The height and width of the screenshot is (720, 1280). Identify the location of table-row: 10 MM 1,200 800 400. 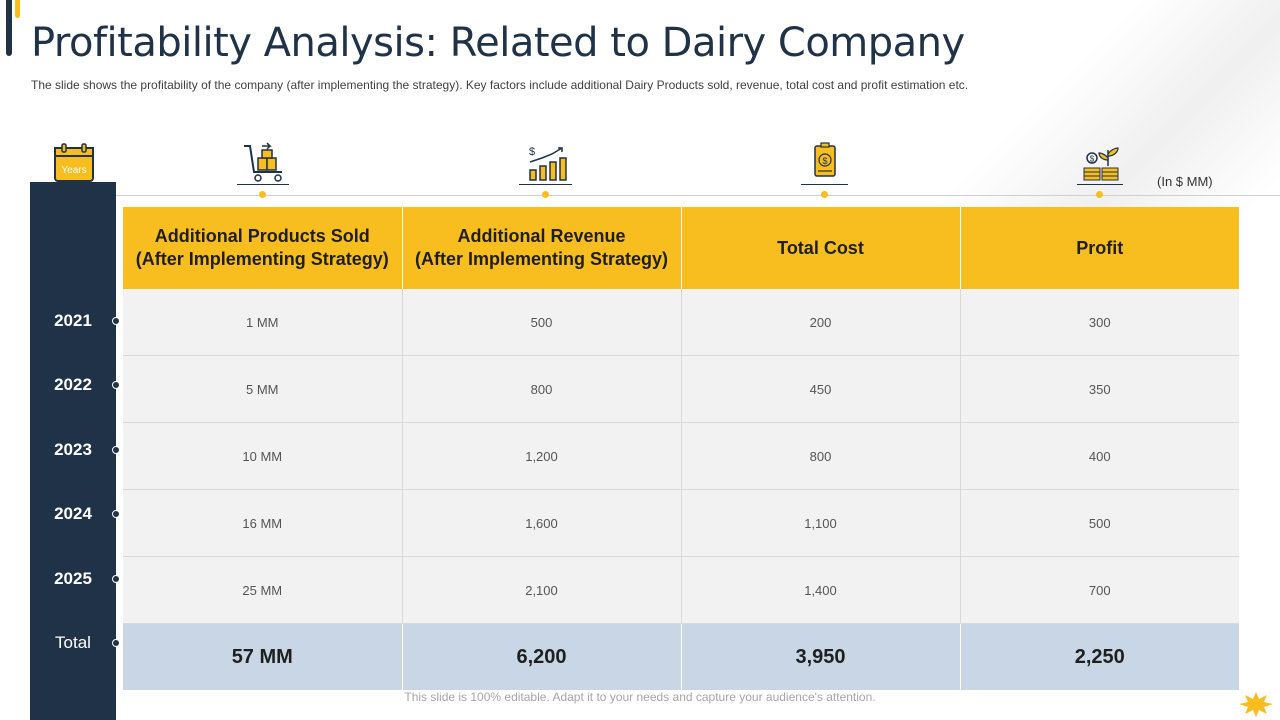
(681, 456).